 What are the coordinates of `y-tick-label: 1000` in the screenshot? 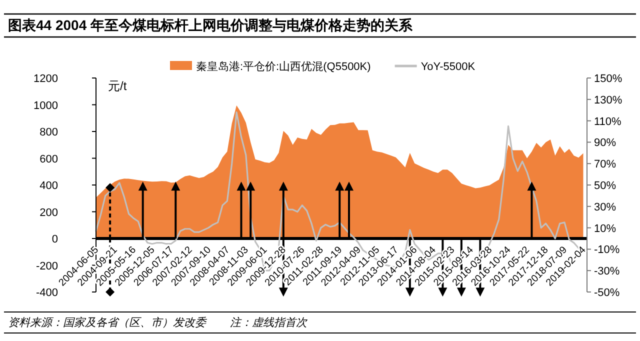 It's located at (46, 106).